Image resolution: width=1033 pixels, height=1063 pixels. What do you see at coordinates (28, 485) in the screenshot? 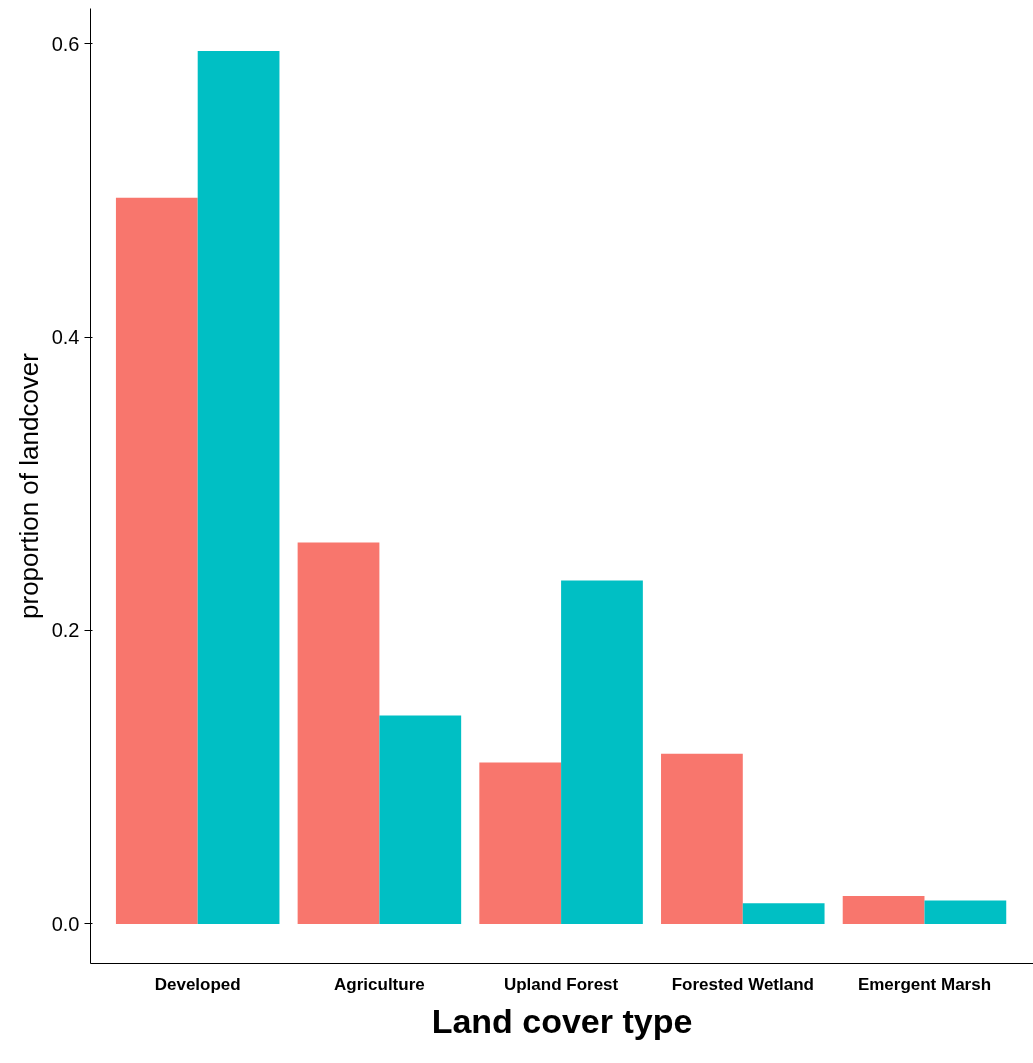
I see `y-axis-title: proportion of landcover` at bounding box center [28, 485].